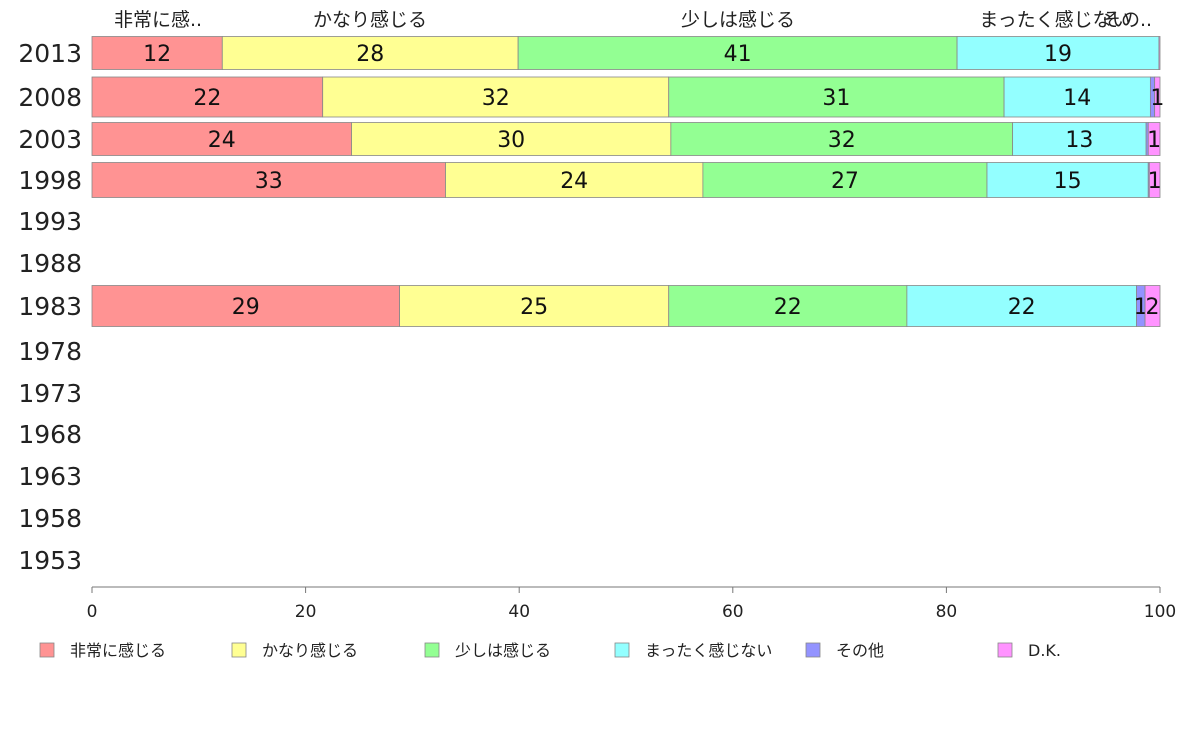 Image resolution: width=1188 pixels, height=736 pixels. Describe the element at coordinates (947, 612) in the screenshot. I see `x-tick-label: 80` at that location.